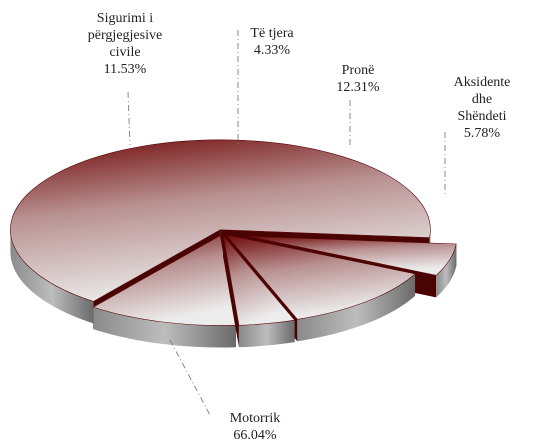 This screenshot has height=446, width=534. What do you see at coordinates (271, 42) in the screenshot?
I see `label-group: Të tjera 4.33%` at bounding box center [271, 42].